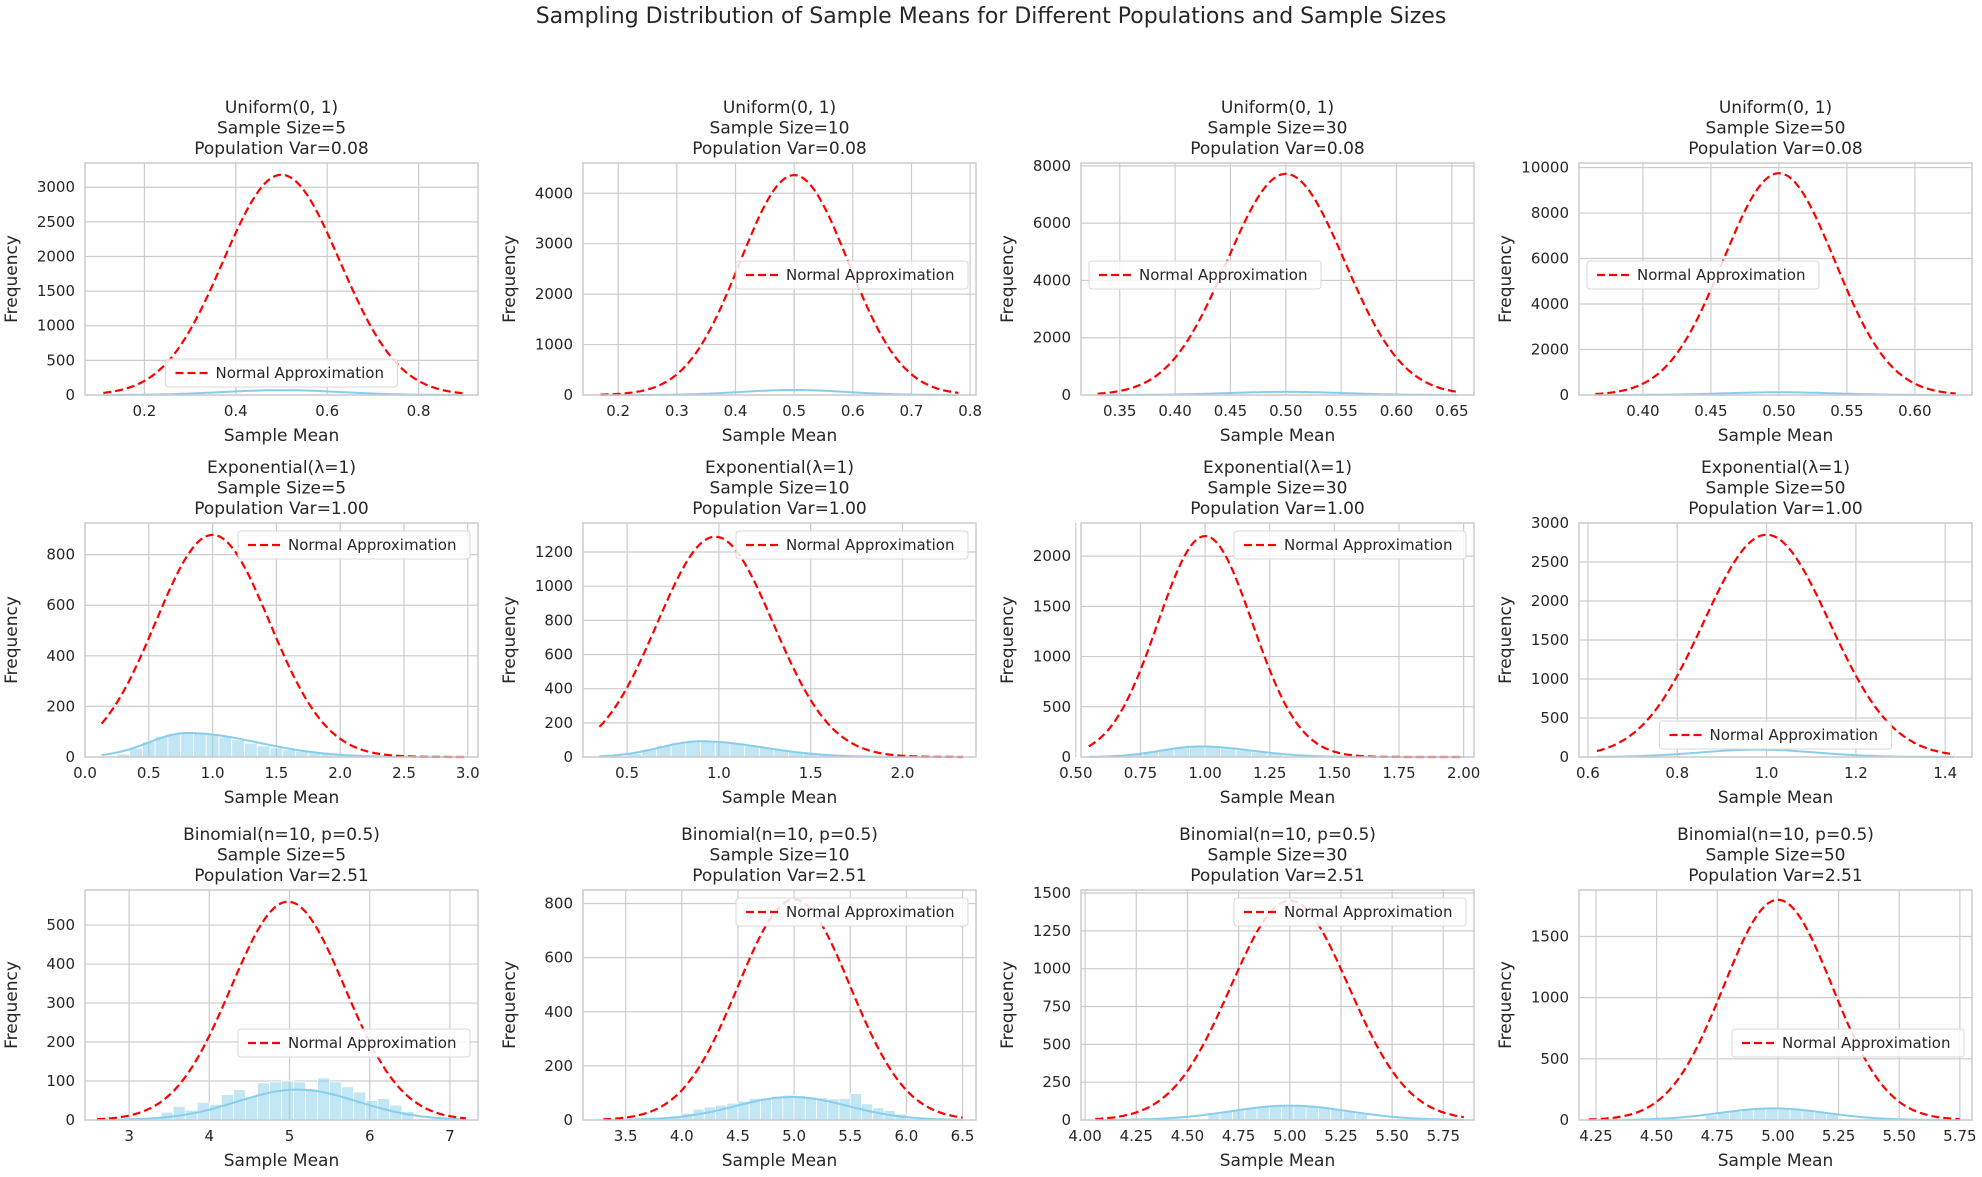 The width and height of the screenshot is (1982, 1177). I want to click on x-tick-label: 1.0, so click(213, 773).